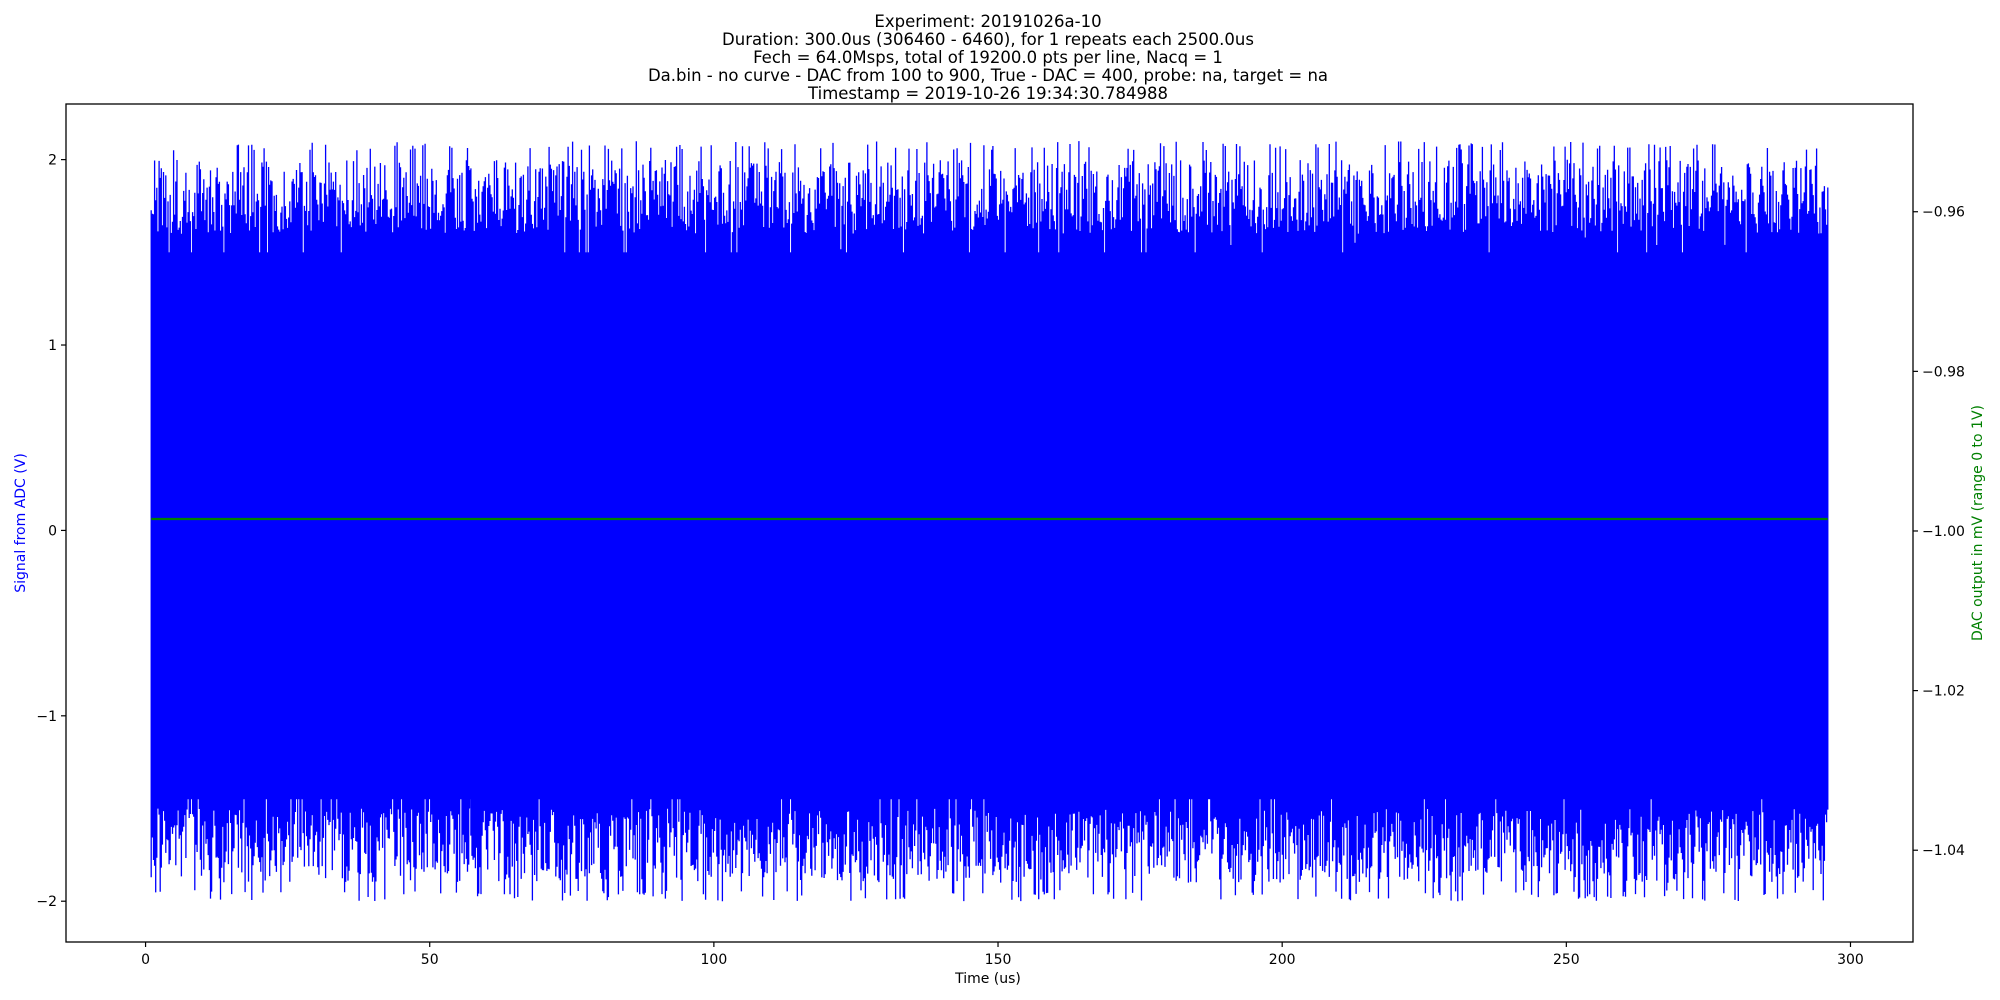 This screenshot has width=2000, height=1000. What do you see at coordinates (998, 960) in the screenshot?
I see `x-tick-label: 150` at bounding box center [998, 960].